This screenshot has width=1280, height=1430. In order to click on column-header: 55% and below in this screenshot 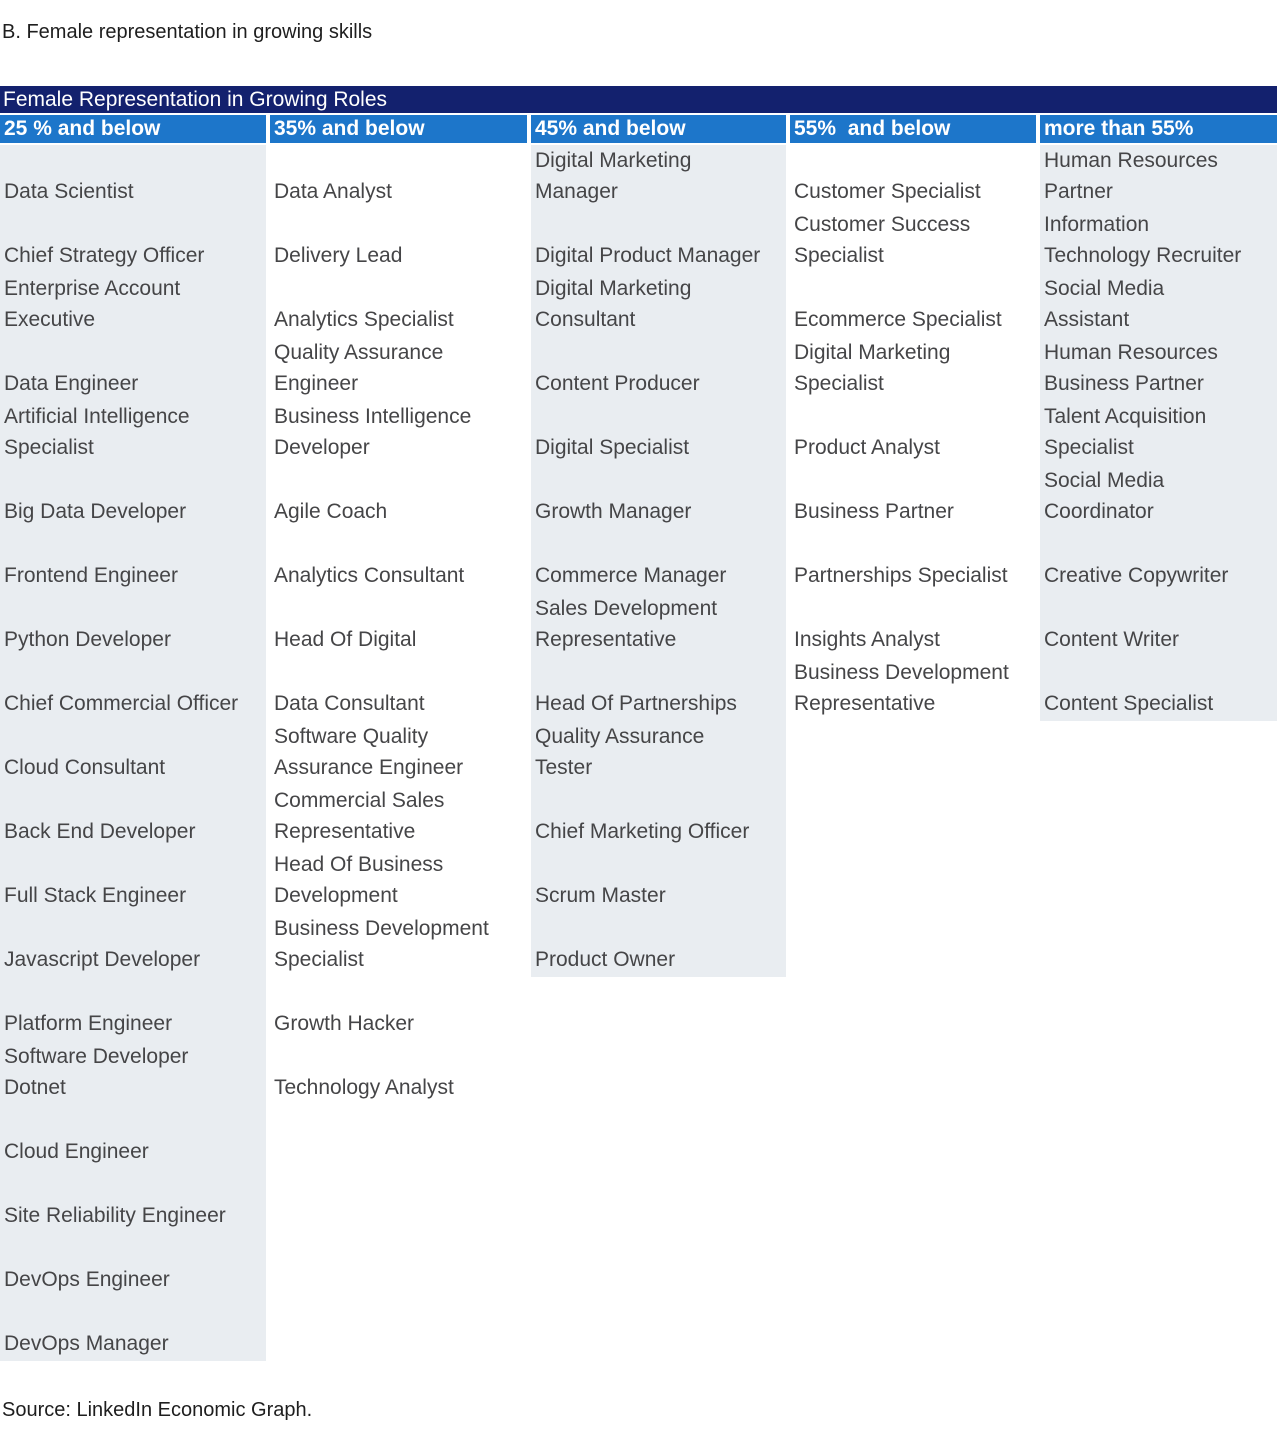, I will do `click(913, 129)`.